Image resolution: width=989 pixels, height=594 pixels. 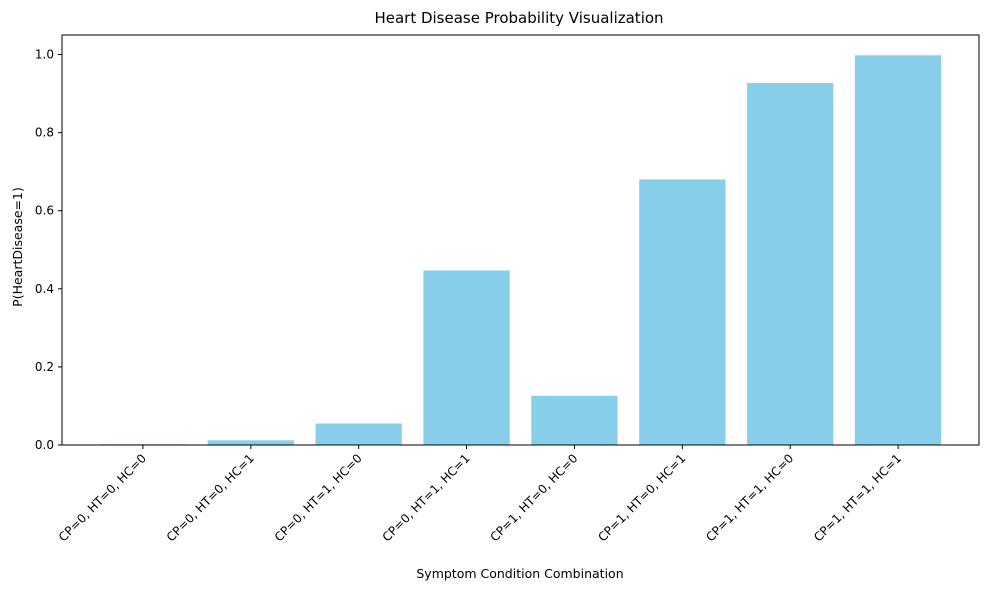 What do you see at coordinates (518, 18) in the screenshot?
I see `chart-title: Heart Disease Probability Visualization` at bounding box center [518, 18].